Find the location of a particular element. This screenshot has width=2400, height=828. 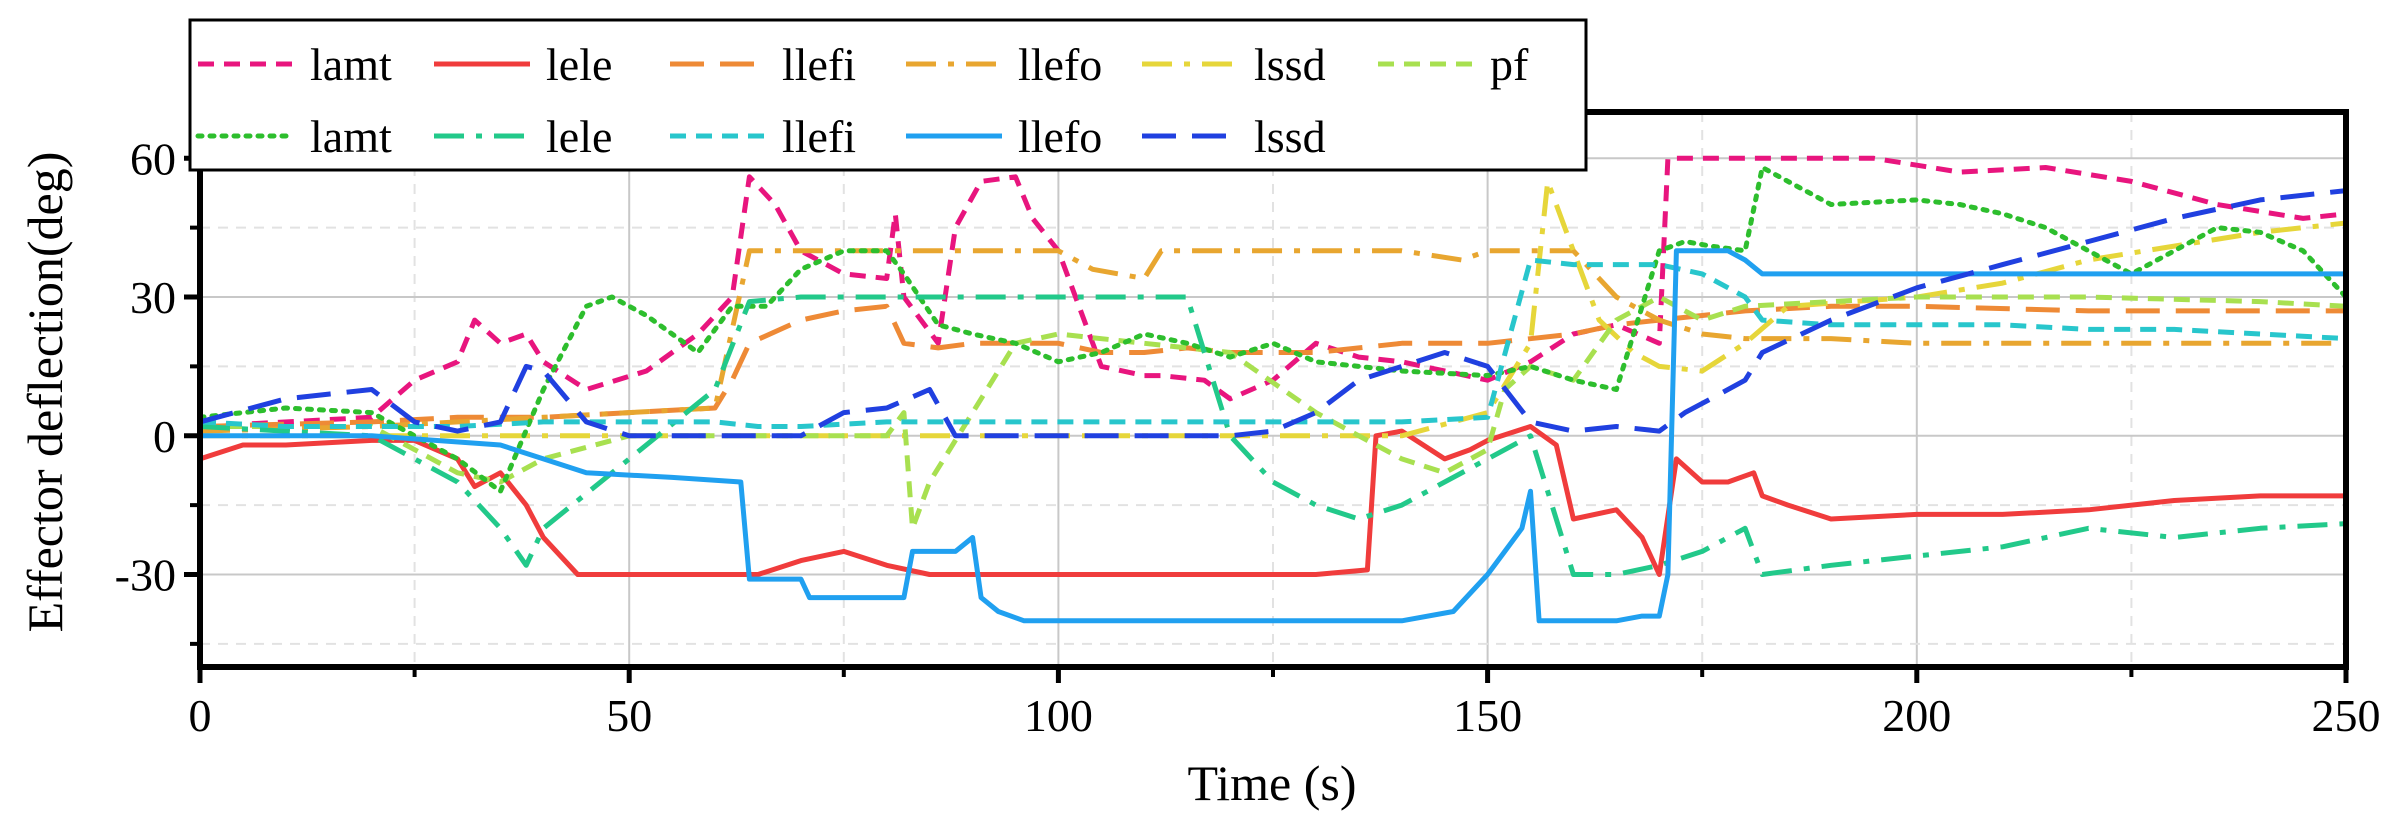

legend-label-9: llefo is located at coordinates (1060, 136).